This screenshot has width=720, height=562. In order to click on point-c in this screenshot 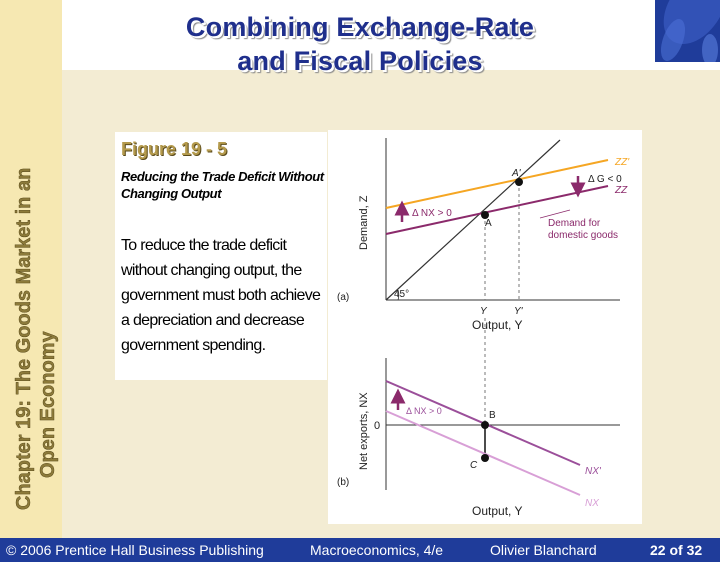, I will do `click(485, 458)`.